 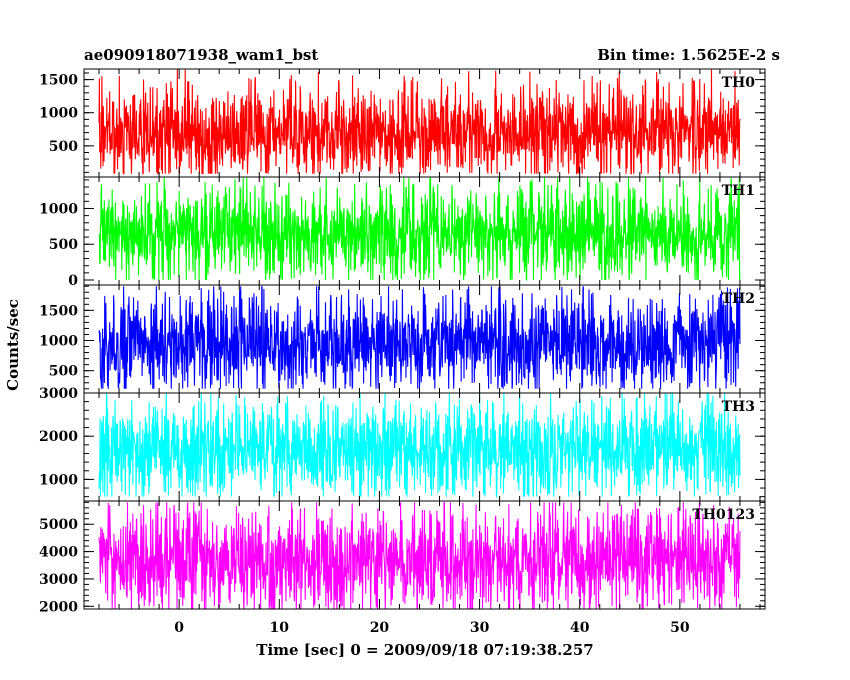 I want to click on chart-title: ae090918071938_wam1_bst, so click(x=201, y=55).